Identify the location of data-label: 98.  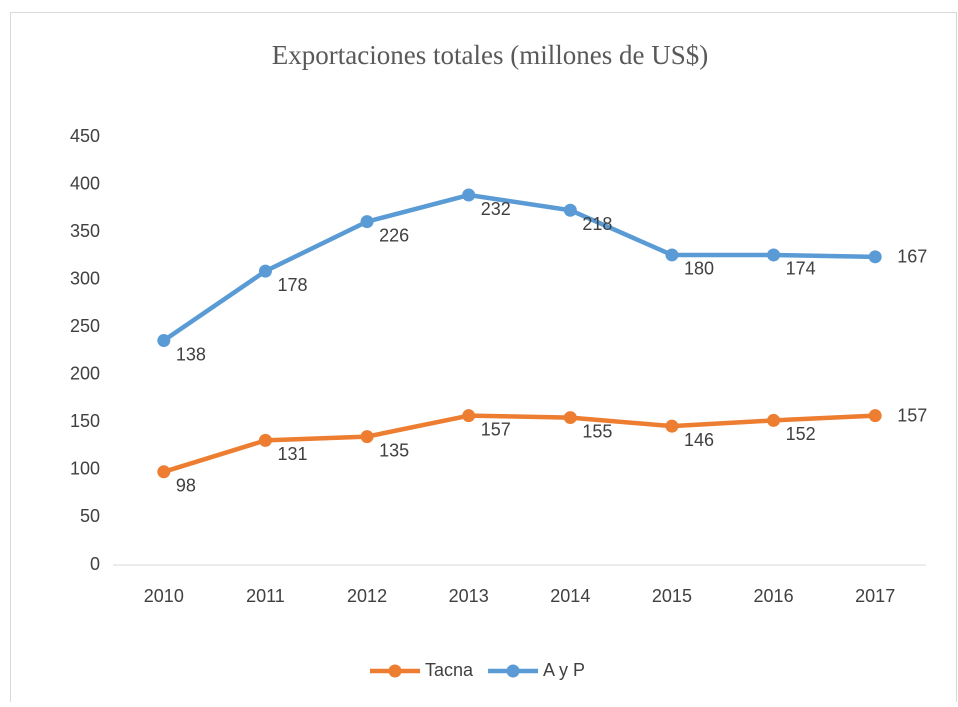
(186, 486).